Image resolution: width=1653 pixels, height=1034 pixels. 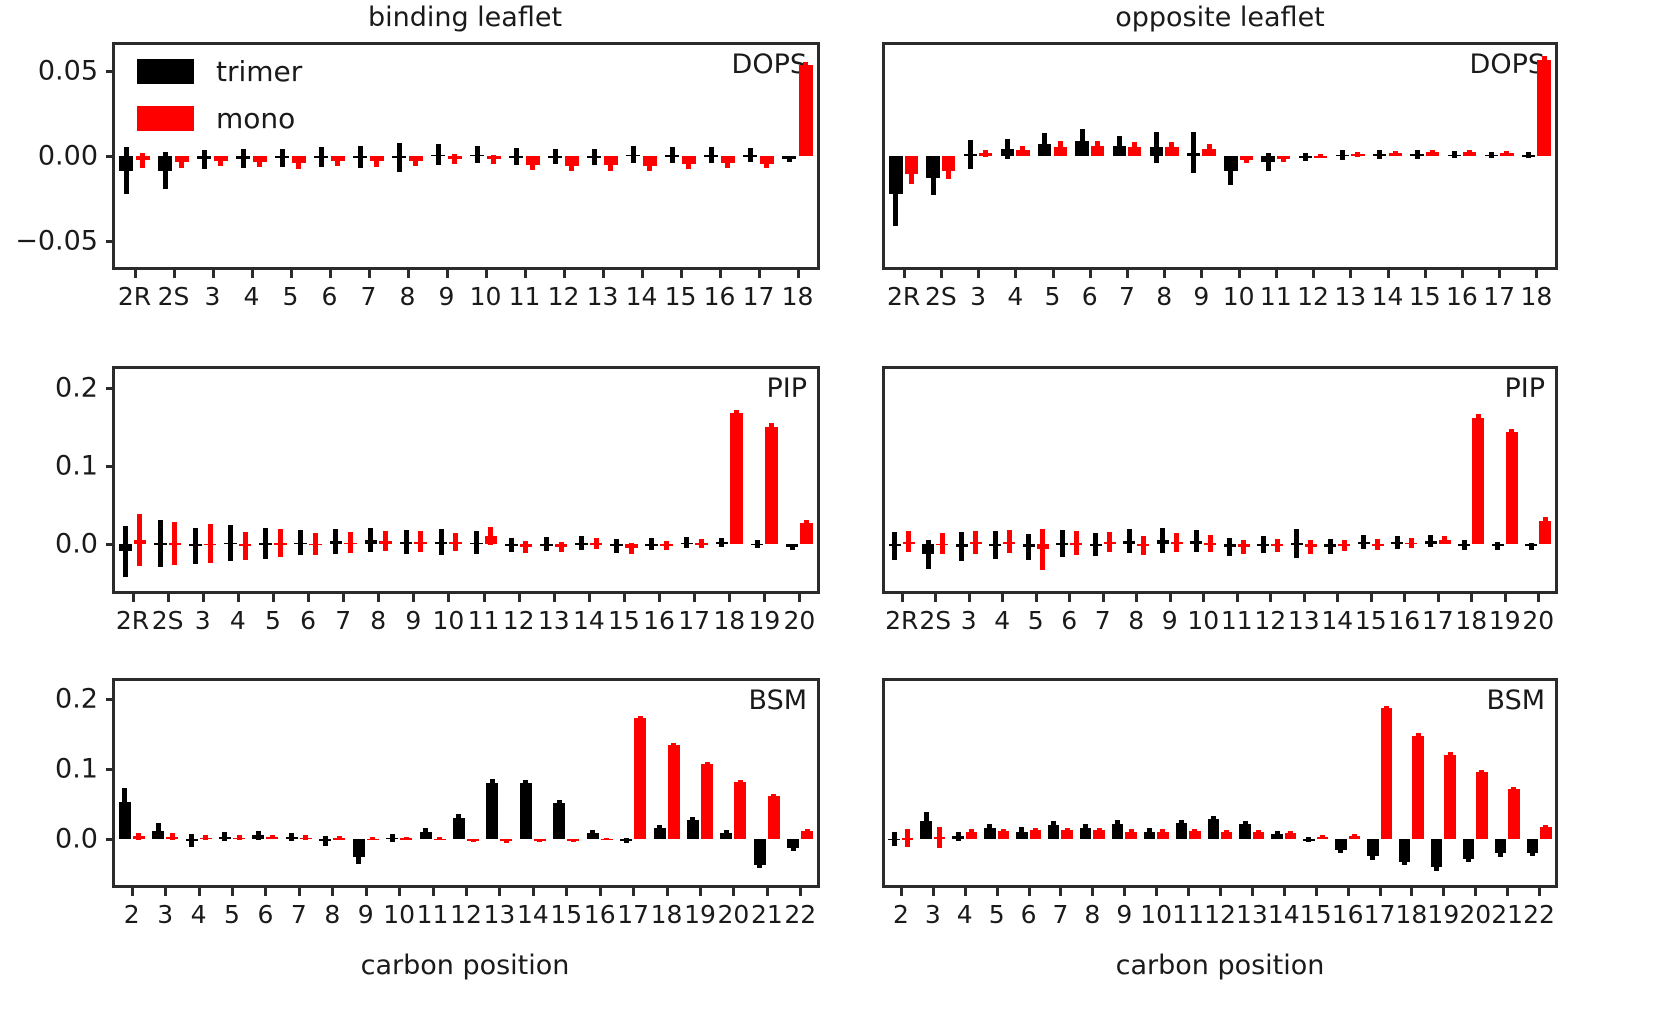 I want to click on error-bar-trimer-2S, so click(x=928, y=554).